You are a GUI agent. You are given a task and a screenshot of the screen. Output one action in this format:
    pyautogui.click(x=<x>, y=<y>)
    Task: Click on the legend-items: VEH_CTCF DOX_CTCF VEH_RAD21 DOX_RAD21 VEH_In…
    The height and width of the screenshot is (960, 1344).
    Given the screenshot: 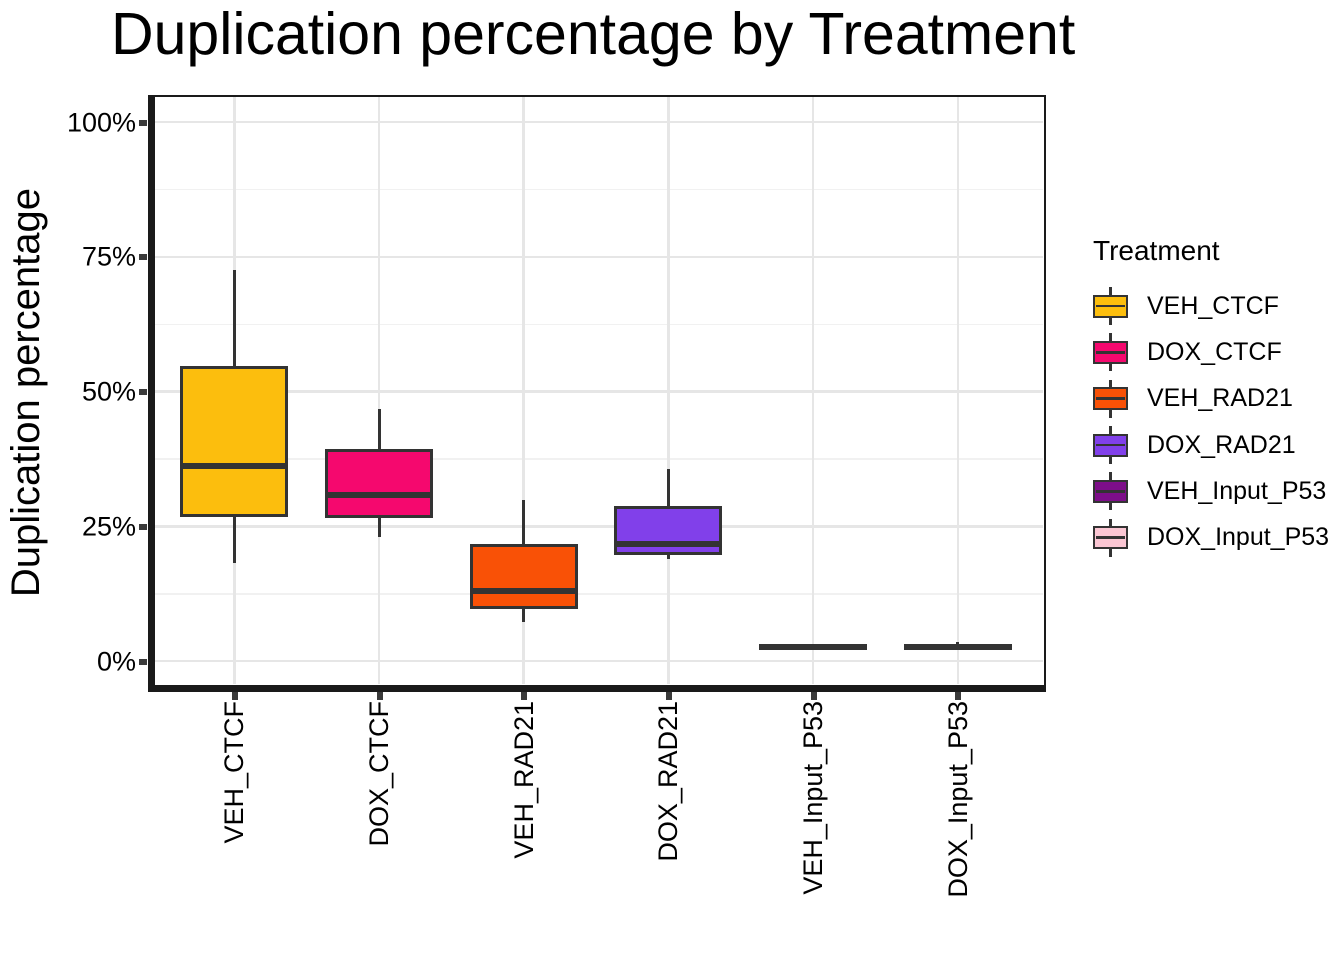 What is the action you would take?
    pyautogui.click(x=1211, y=422)
    